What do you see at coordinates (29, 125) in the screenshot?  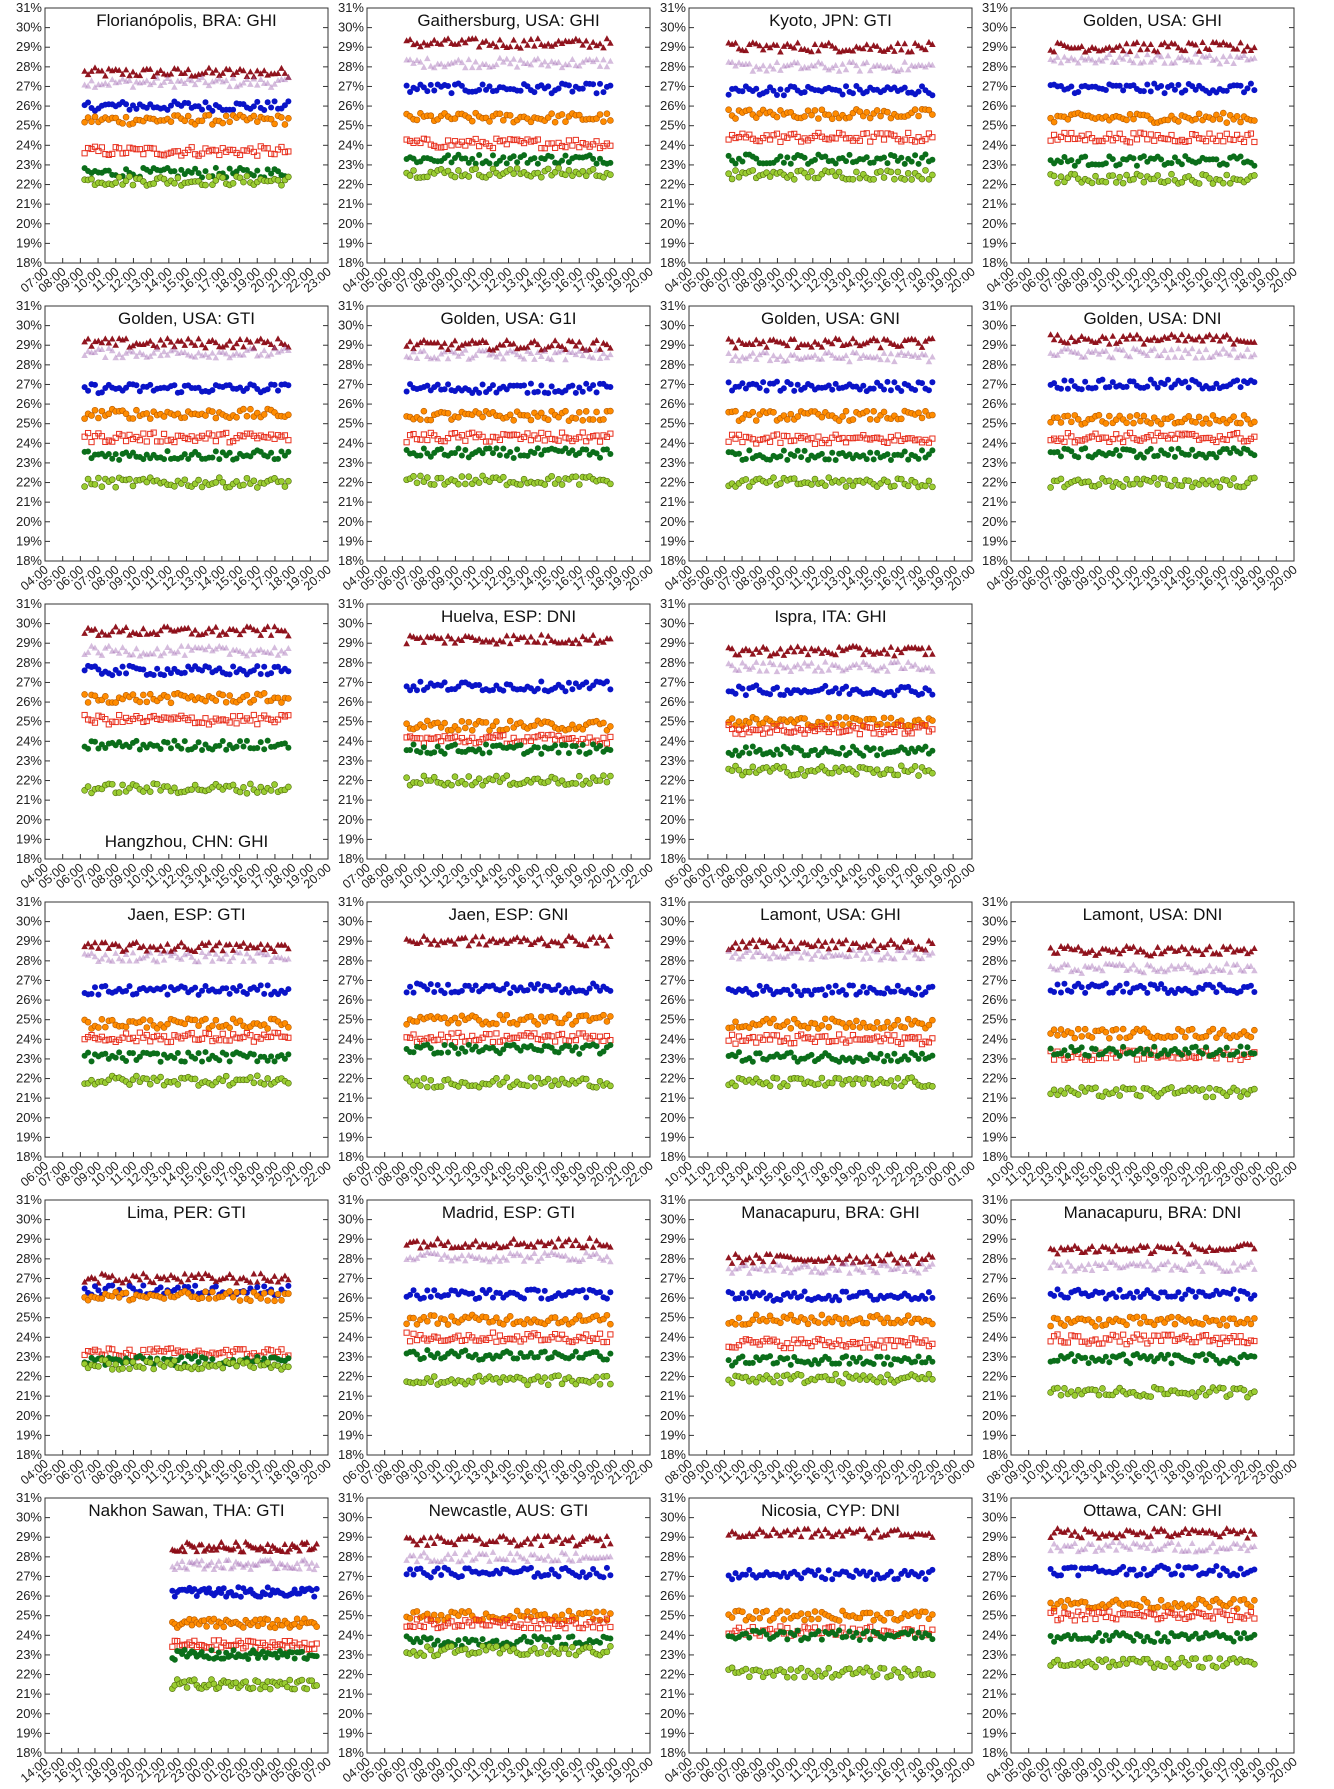 I see `y-tick-label: 25%` at bounding box center [29, 125].